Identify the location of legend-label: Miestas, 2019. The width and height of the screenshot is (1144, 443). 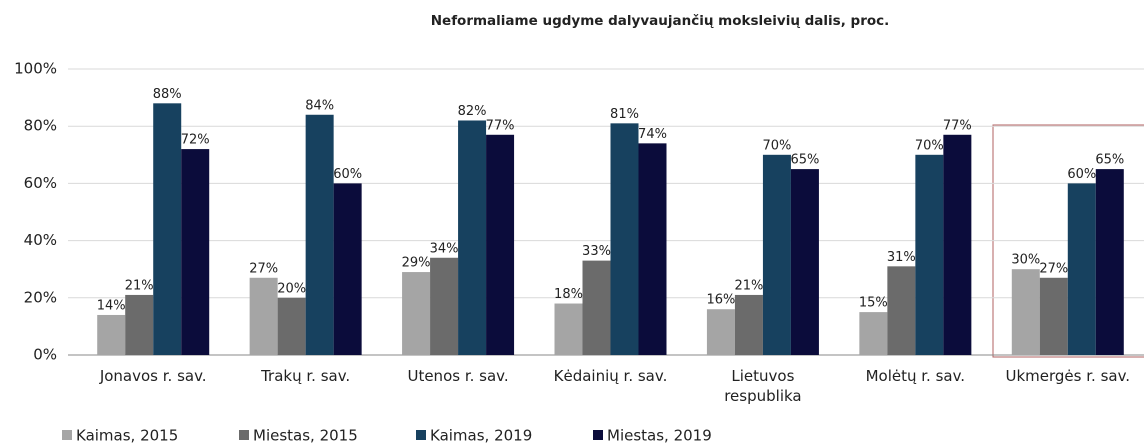
(659, 435).